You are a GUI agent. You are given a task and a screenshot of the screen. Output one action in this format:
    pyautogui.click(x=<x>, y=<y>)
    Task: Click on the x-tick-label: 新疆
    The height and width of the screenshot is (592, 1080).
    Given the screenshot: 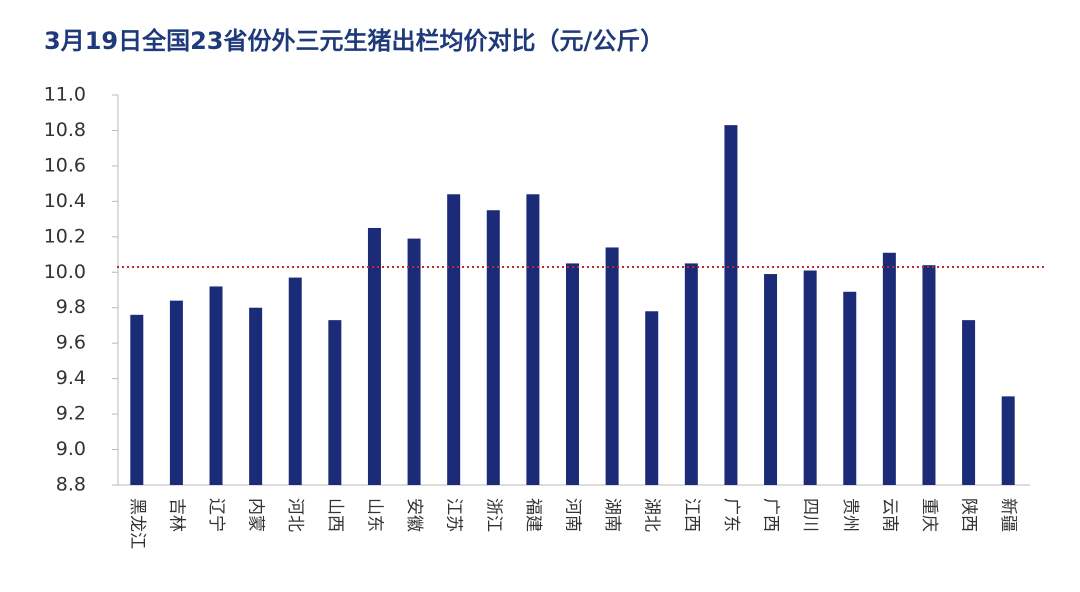 What is the action you would take?
    pyautogui.click(x=1008, y=515)
    